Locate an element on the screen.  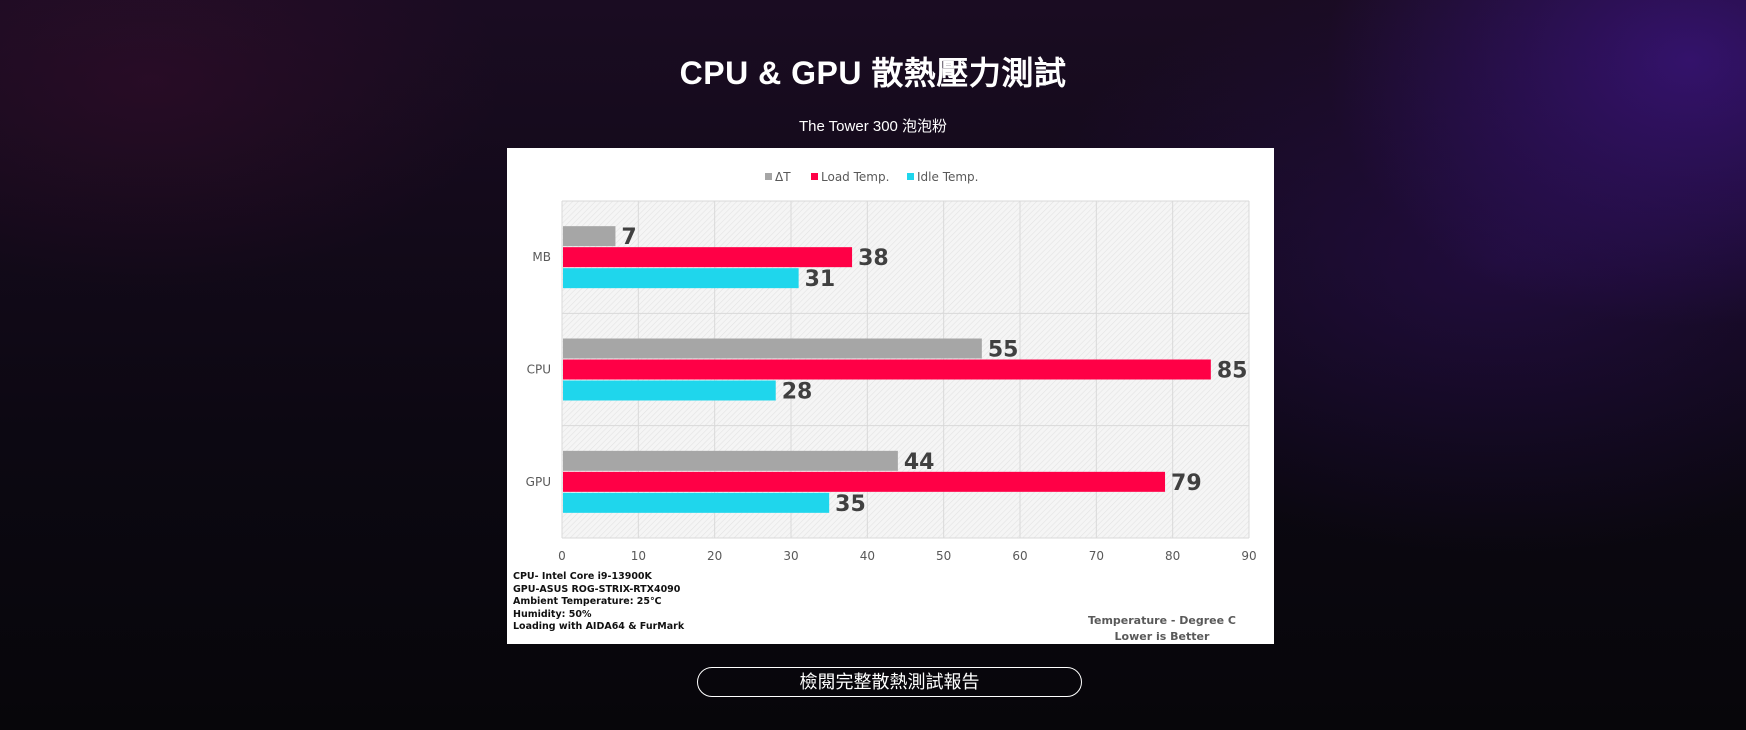
data-label: 55 is located at coordinates (1003, 350).